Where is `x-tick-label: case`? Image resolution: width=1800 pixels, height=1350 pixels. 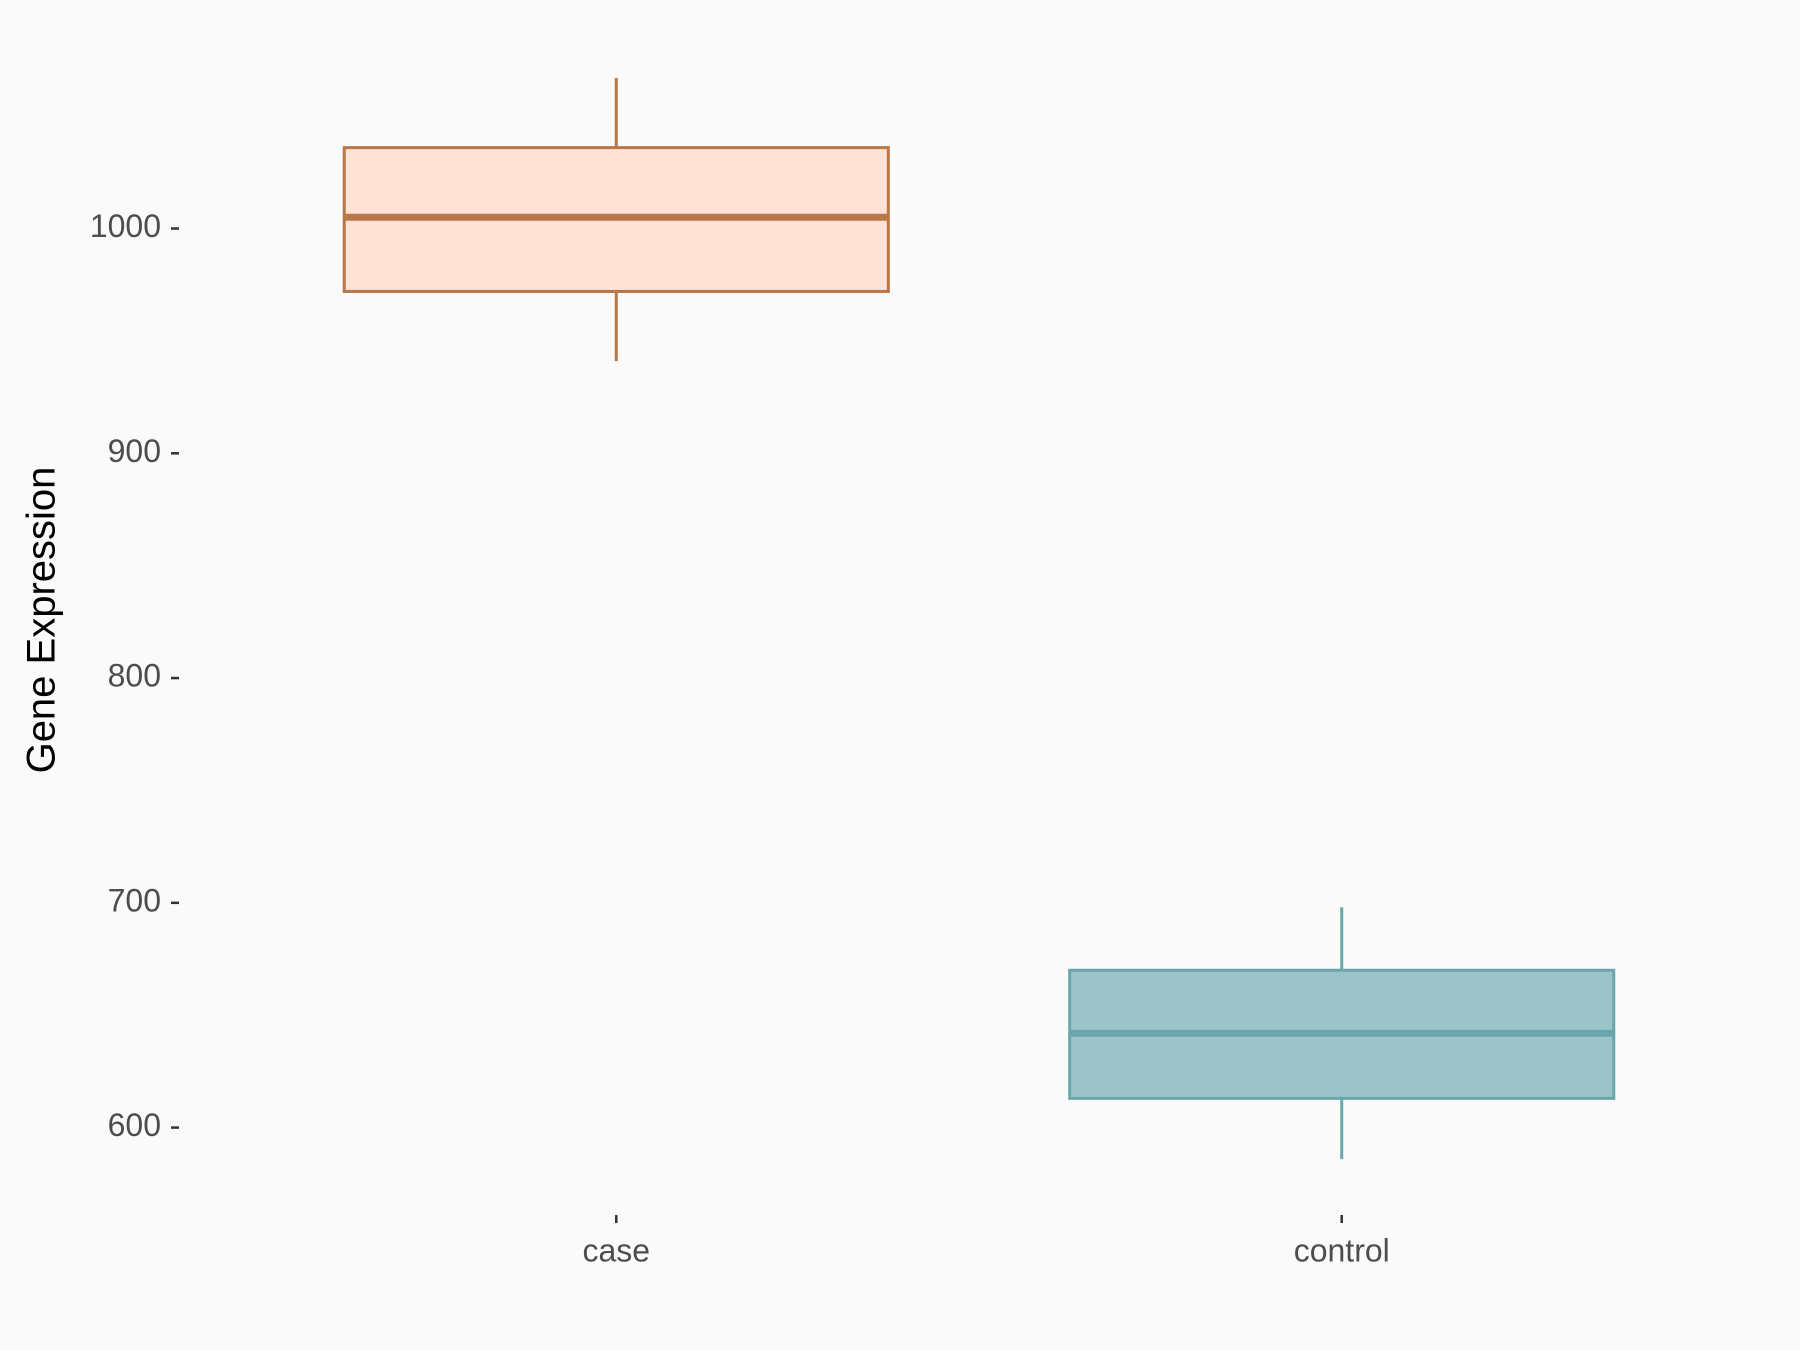 x-tick-label: case is located at coordinates (616, 1250).